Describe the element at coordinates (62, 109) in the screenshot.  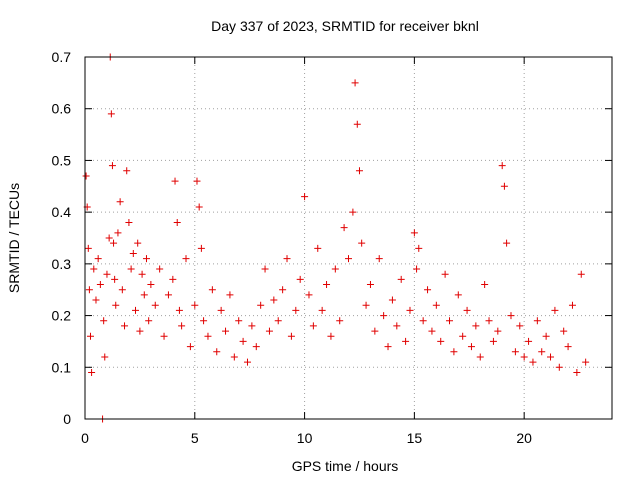
I see `y-tick-label: 0.6` at that location.